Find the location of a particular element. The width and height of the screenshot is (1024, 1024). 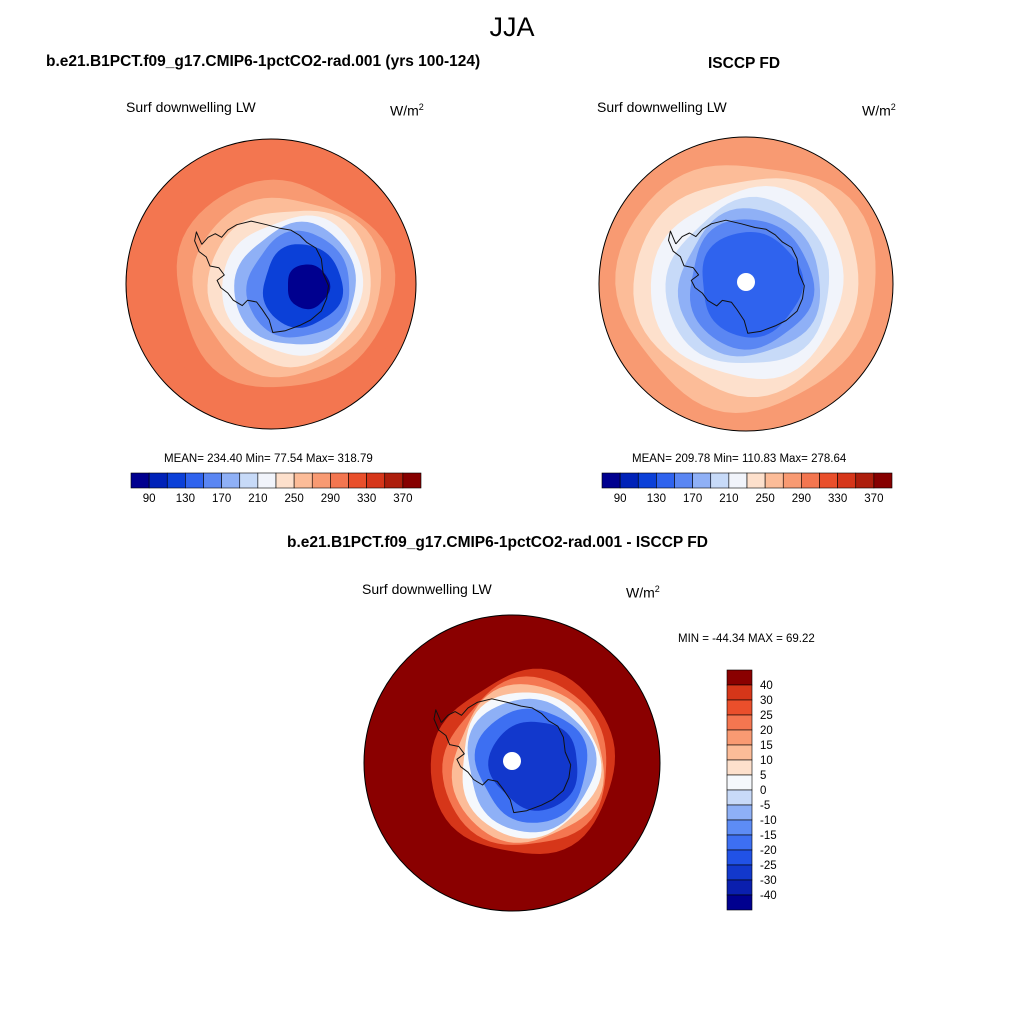

colorbar-2: 90 130 170 210 250 290 330 370 is located at coordinates (747, 488).